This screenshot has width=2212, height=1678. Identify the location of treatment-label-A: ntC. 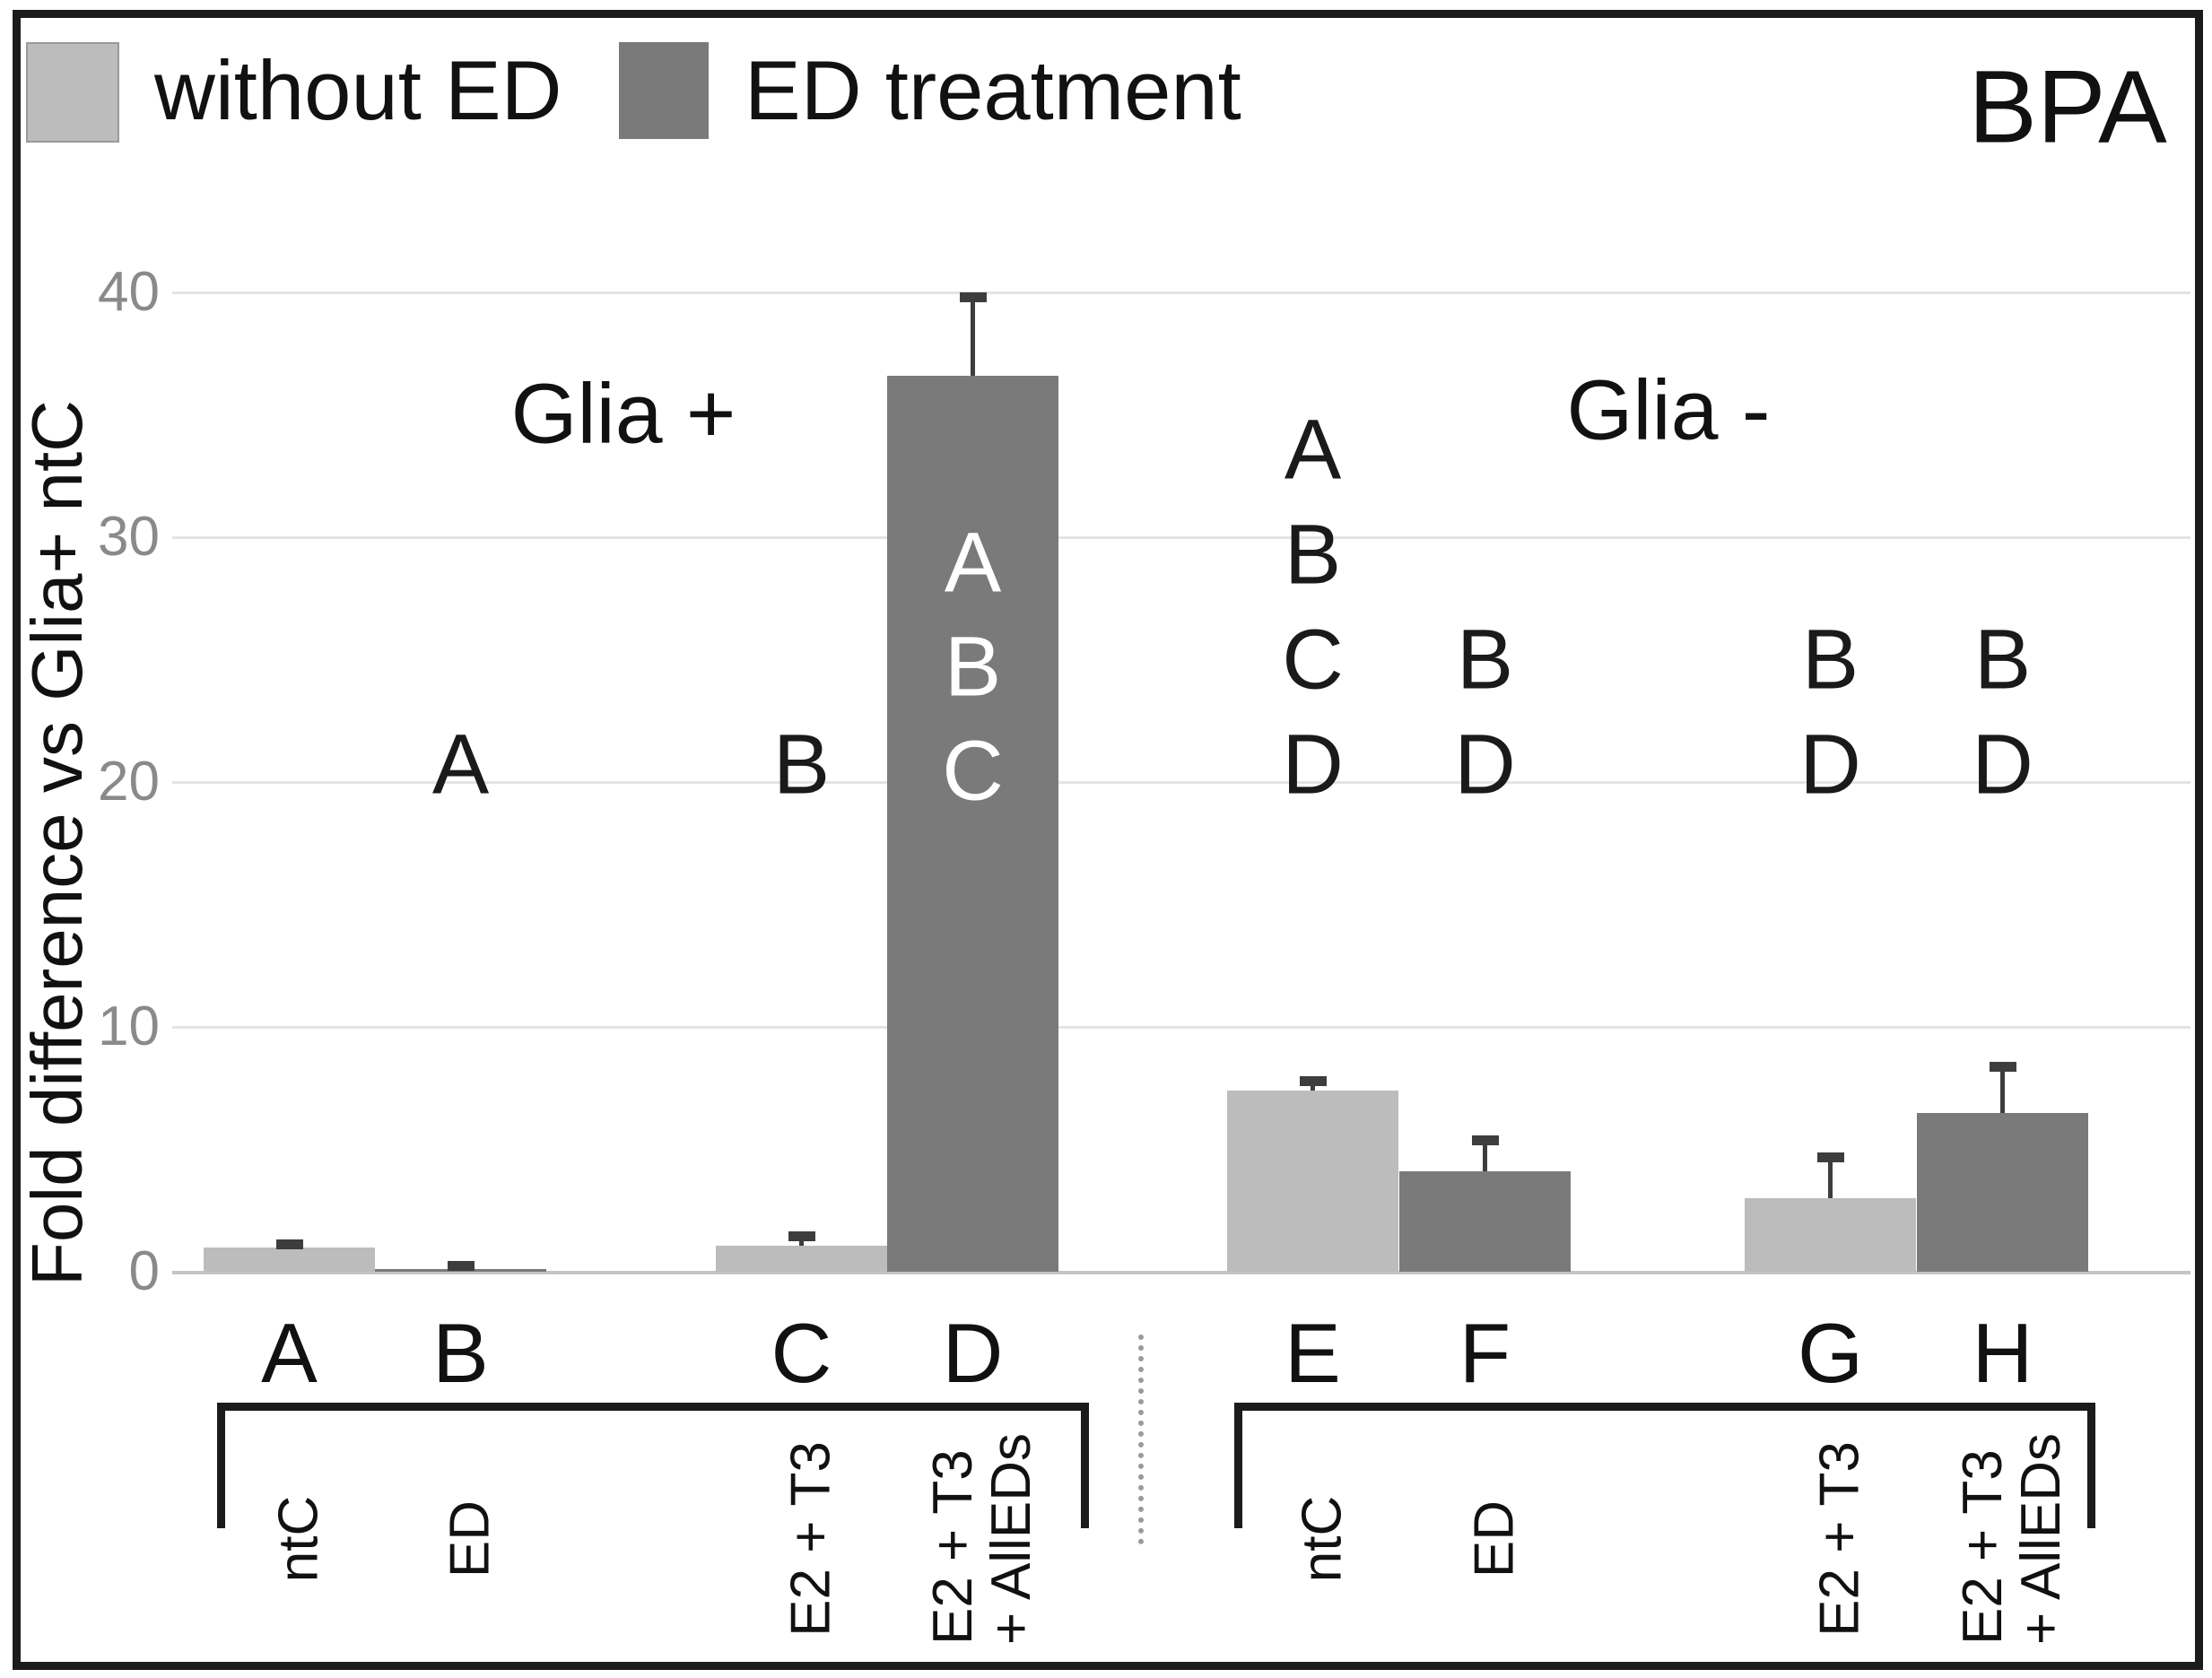
(298, 1539).